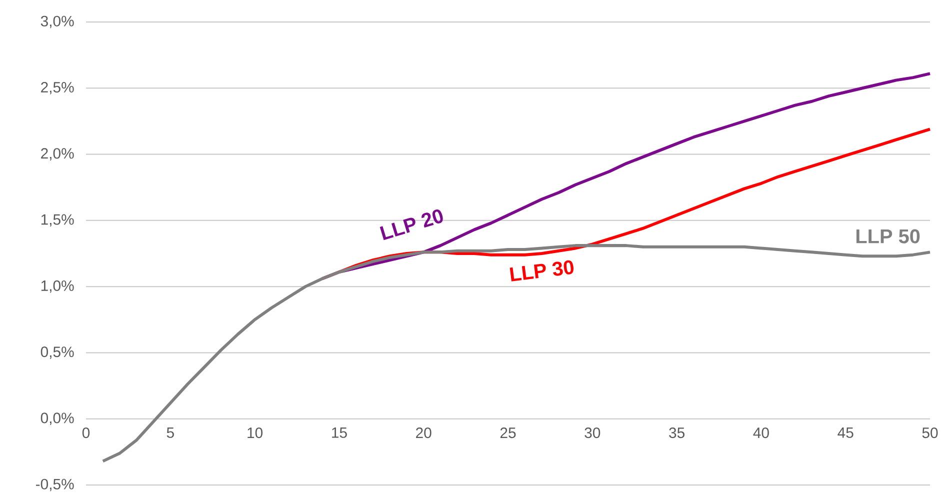 The width and height of the screenshot is (943, 496). What do you see at coordinates (57, 88) in the screenshot?
I see `y-tick-label: 2,5%` at bounding box center [57, 88].